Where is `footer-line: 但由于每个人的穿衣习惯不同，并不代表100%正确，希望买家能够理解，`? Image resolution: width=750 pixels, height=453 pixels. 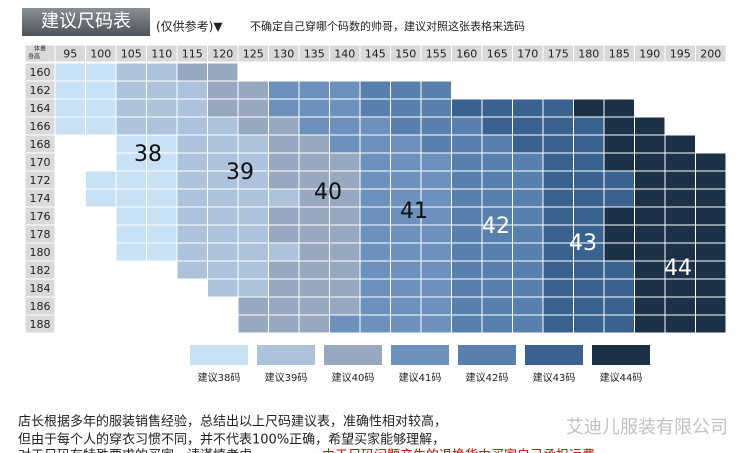
footer-line: 但由于每个人的穿衣习惯不同，并不代表100%正确，希望买家能够理解， is located at coordinates (231, 440).